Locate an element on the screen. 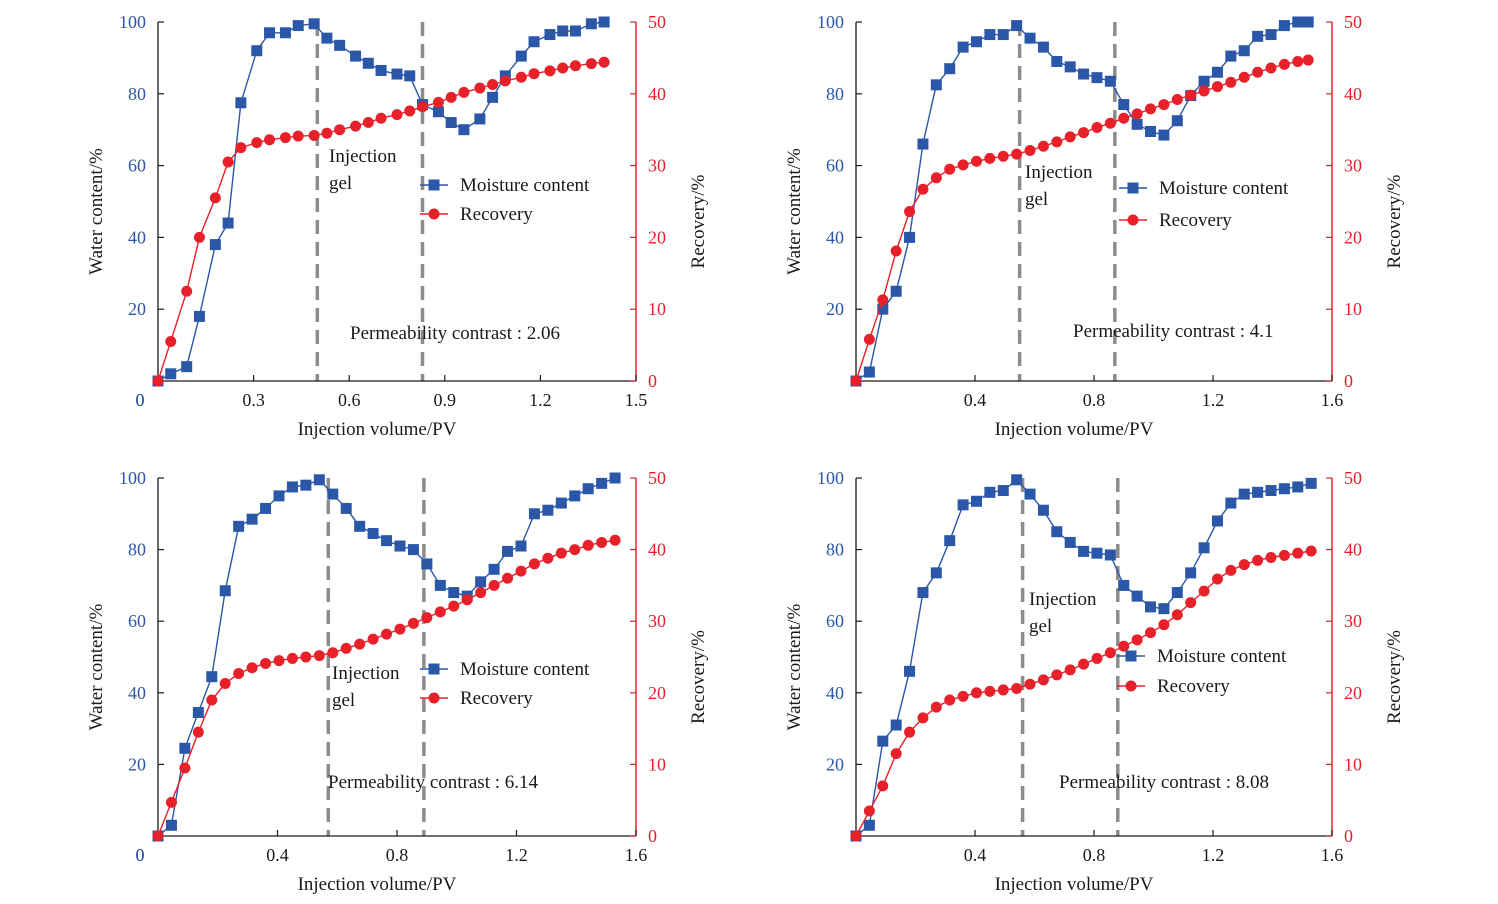 This screenshot has height=904, width=1498. legend-recovery-label: Recovery is located at coordinates (1193, 686).